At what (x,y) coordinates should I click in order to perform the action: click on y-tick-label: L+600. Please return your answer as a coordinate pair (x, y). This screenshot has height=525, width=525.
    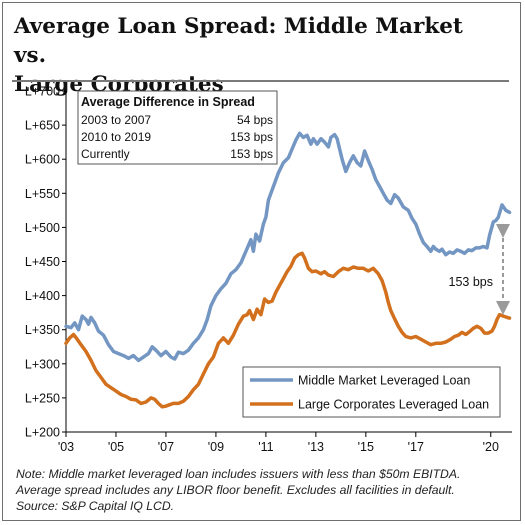
    Looking at the image, I should click on (42, 160).